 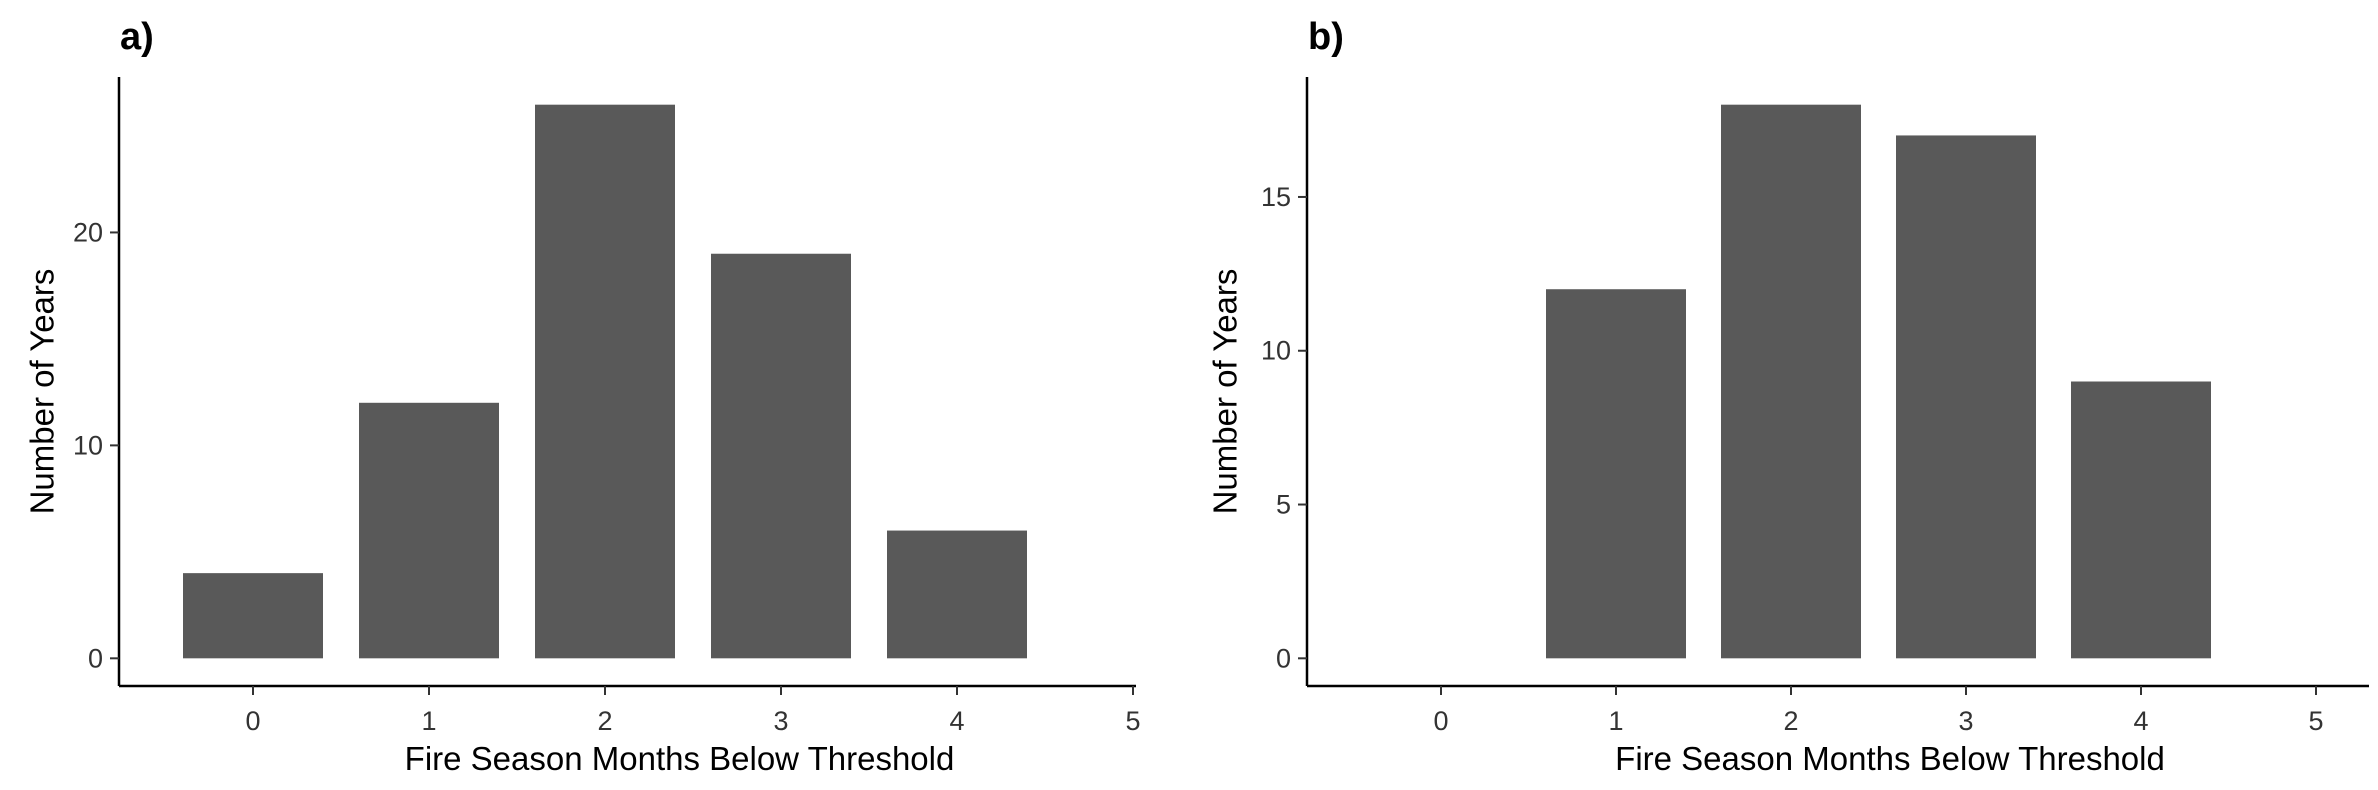 What do you see at coordinates (1283, 505) in the screenshot?
I see `y-tick-label: 5` at bounding box center [1283, 505].